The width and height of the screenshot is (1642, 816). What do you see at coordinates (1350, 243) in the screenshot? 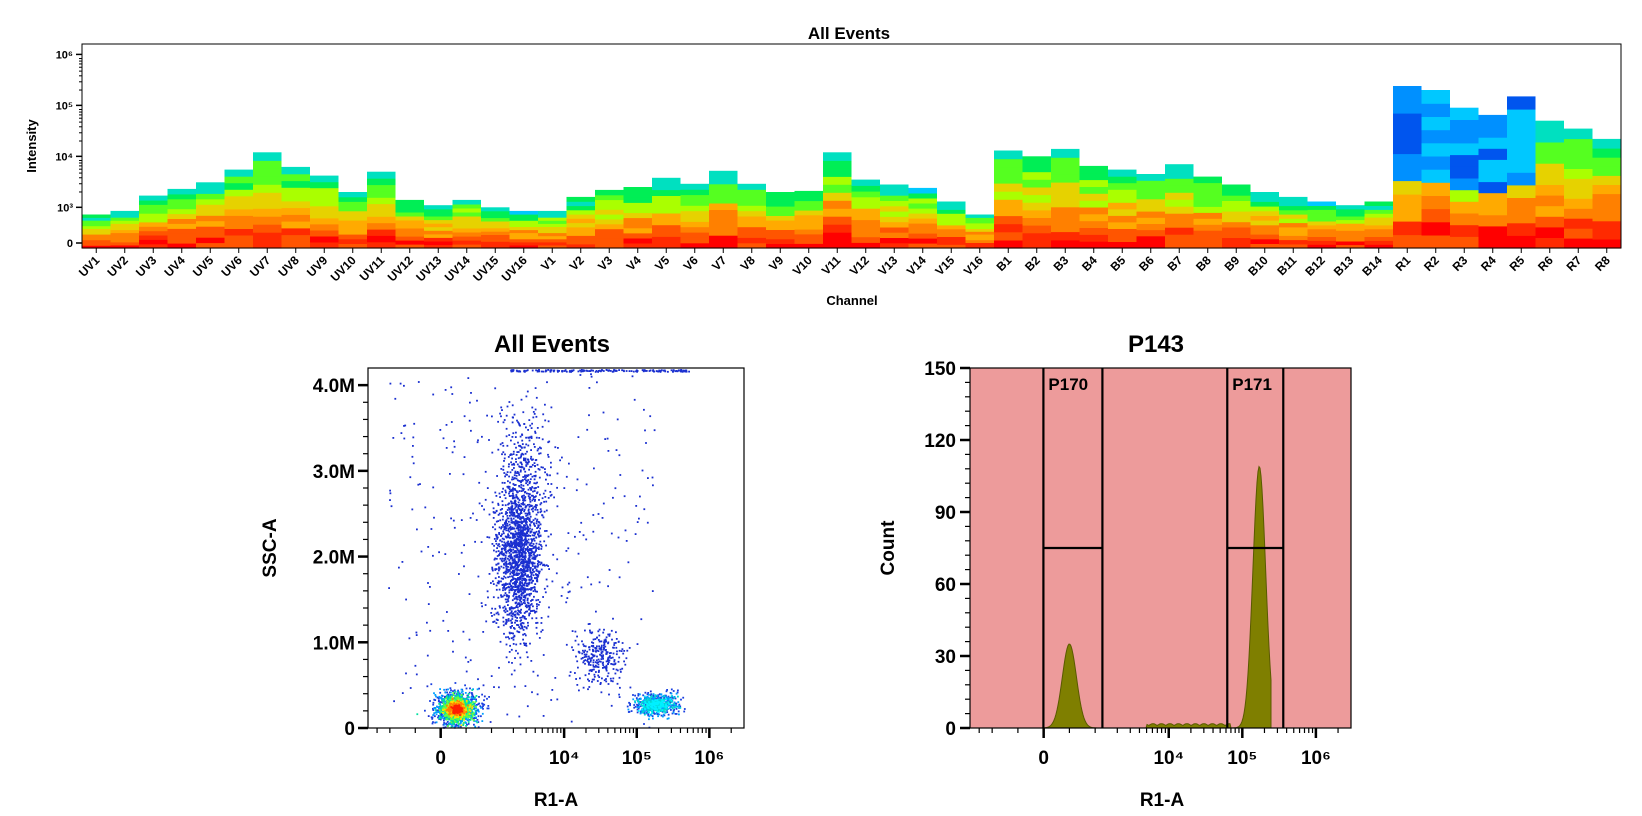
I see `spectrum-band-B13` at bounding box center [1350, 243].